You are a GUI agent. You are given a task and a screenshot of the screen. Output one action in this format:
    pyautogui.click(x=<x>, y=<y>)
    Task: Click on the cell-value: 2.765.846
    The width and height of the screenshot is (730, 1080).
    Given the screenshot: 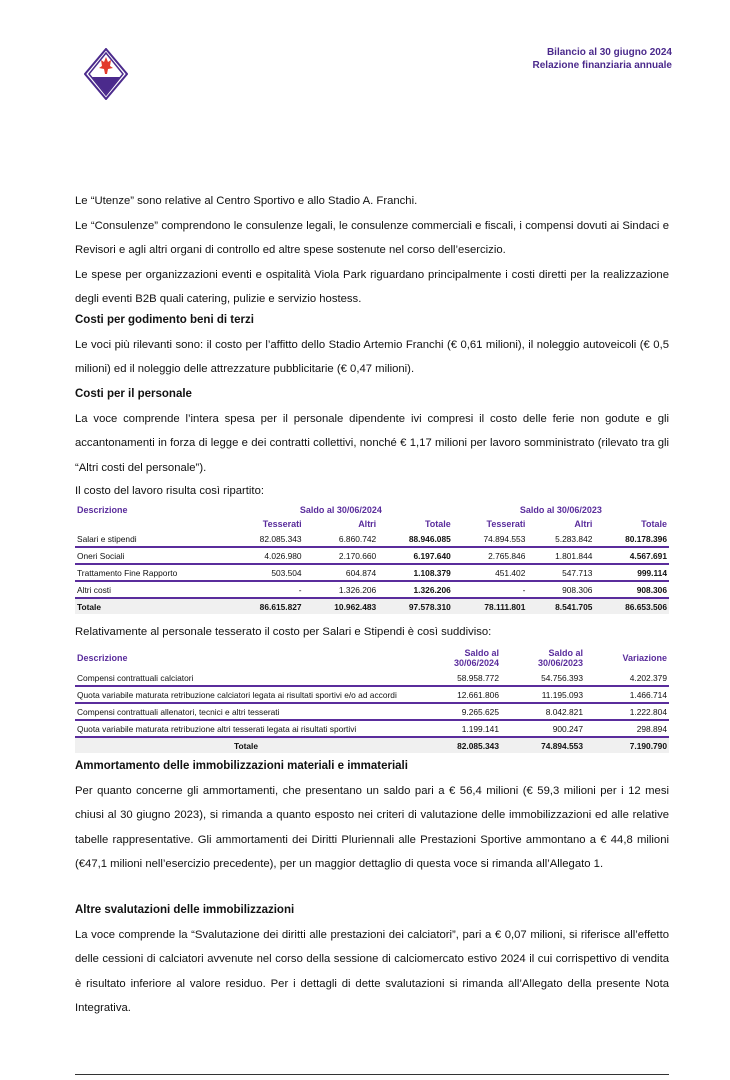 What is the action you would take?
    pyautogui.click(x=490, y=556)
    